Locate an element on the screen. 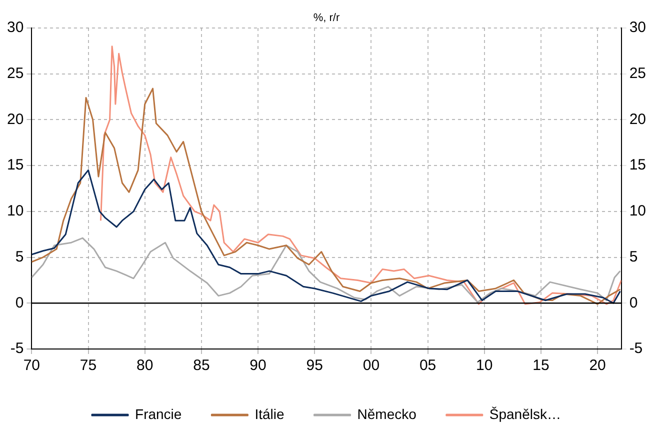  x-tick-label: 70 is located at coordinates (31, 365).